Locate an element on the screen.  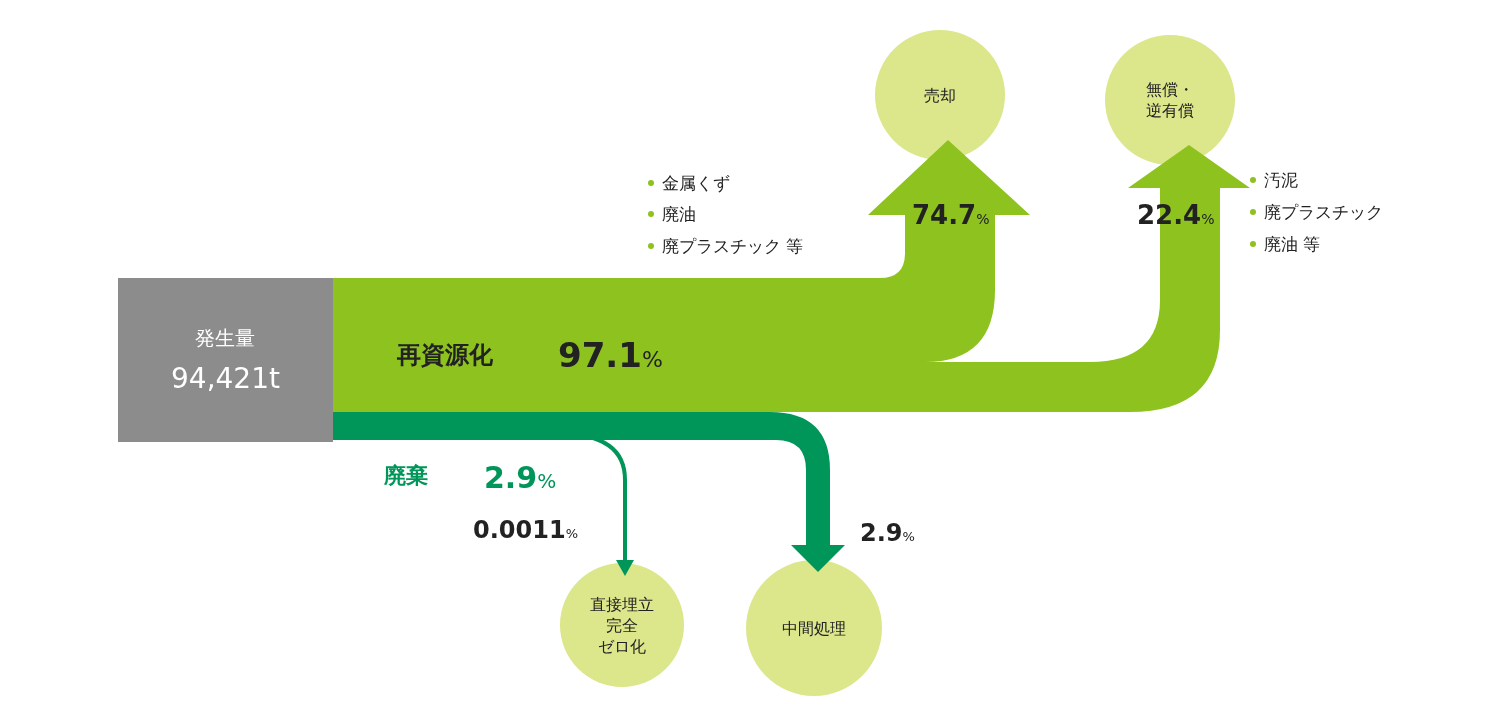
category-label: 売却 is located at coordinates (940, 95).